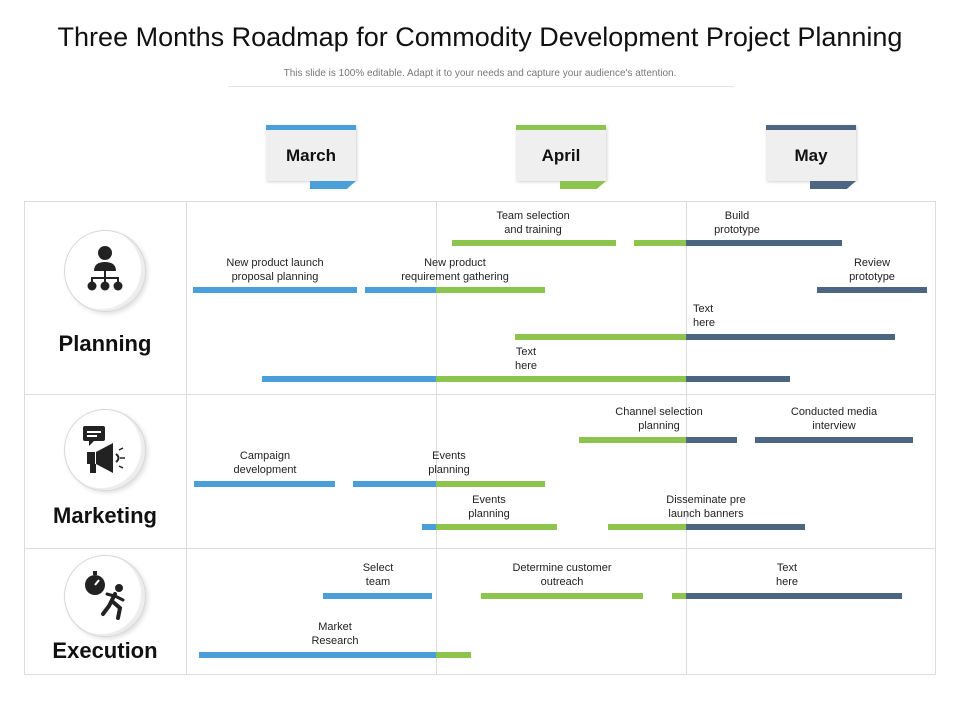 This screenshot has width=960, height=720. I want to click on row-label-marketing: Marketing, so click(105, 515).